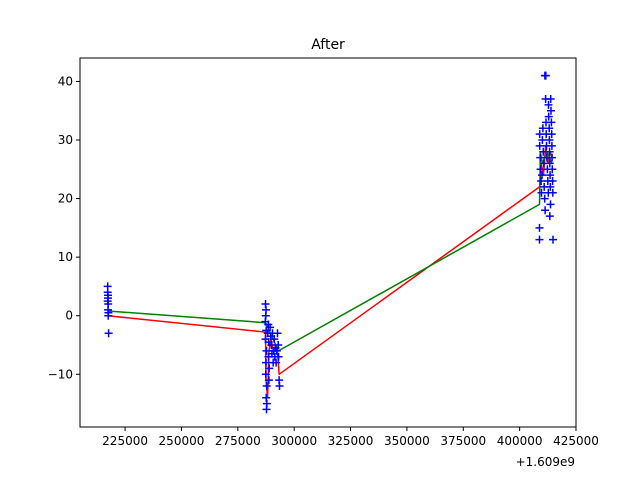  I want to click on y-tick-label: 40, so click(65, 81).